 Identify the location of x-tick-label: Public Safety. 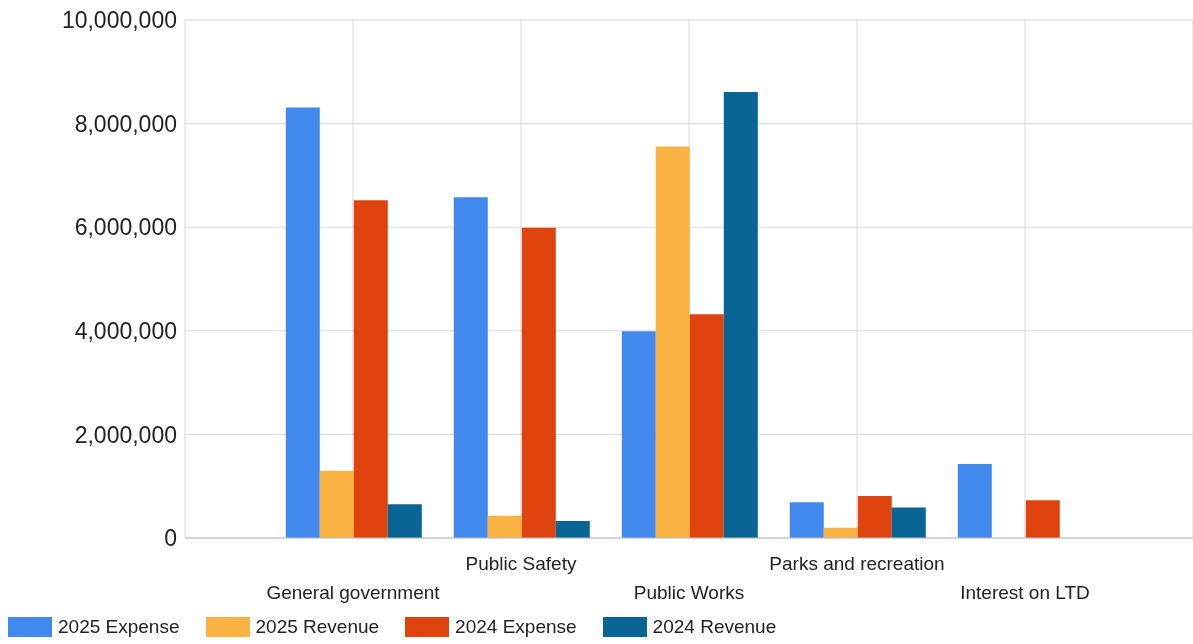
(521, 563).